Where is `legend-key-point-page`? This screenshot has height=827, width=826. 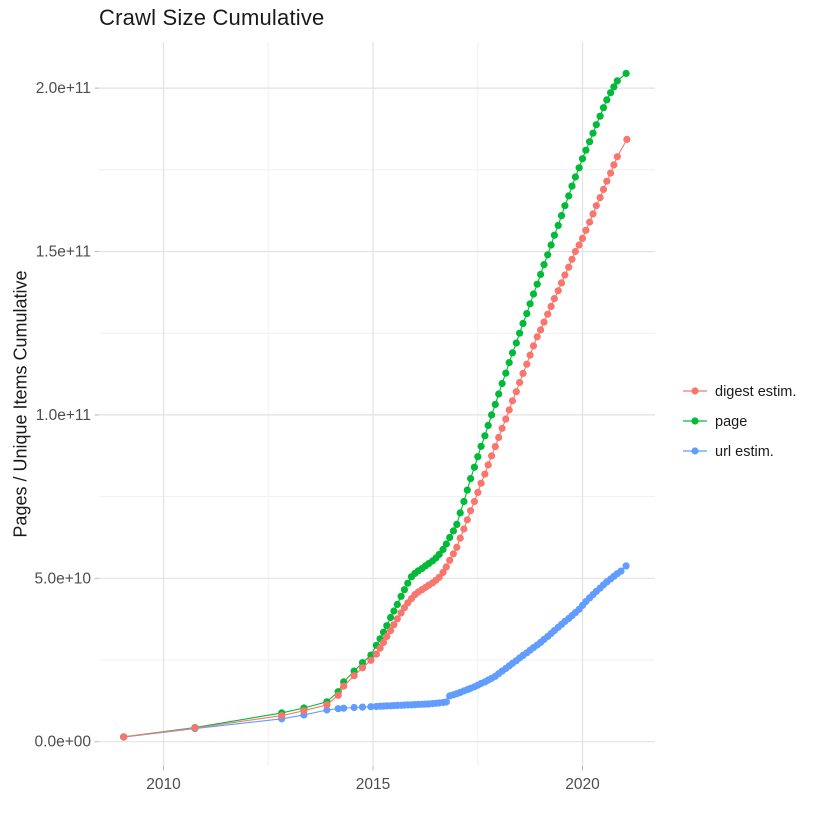 legend-key-point-page is located at coordinates (695, 421).